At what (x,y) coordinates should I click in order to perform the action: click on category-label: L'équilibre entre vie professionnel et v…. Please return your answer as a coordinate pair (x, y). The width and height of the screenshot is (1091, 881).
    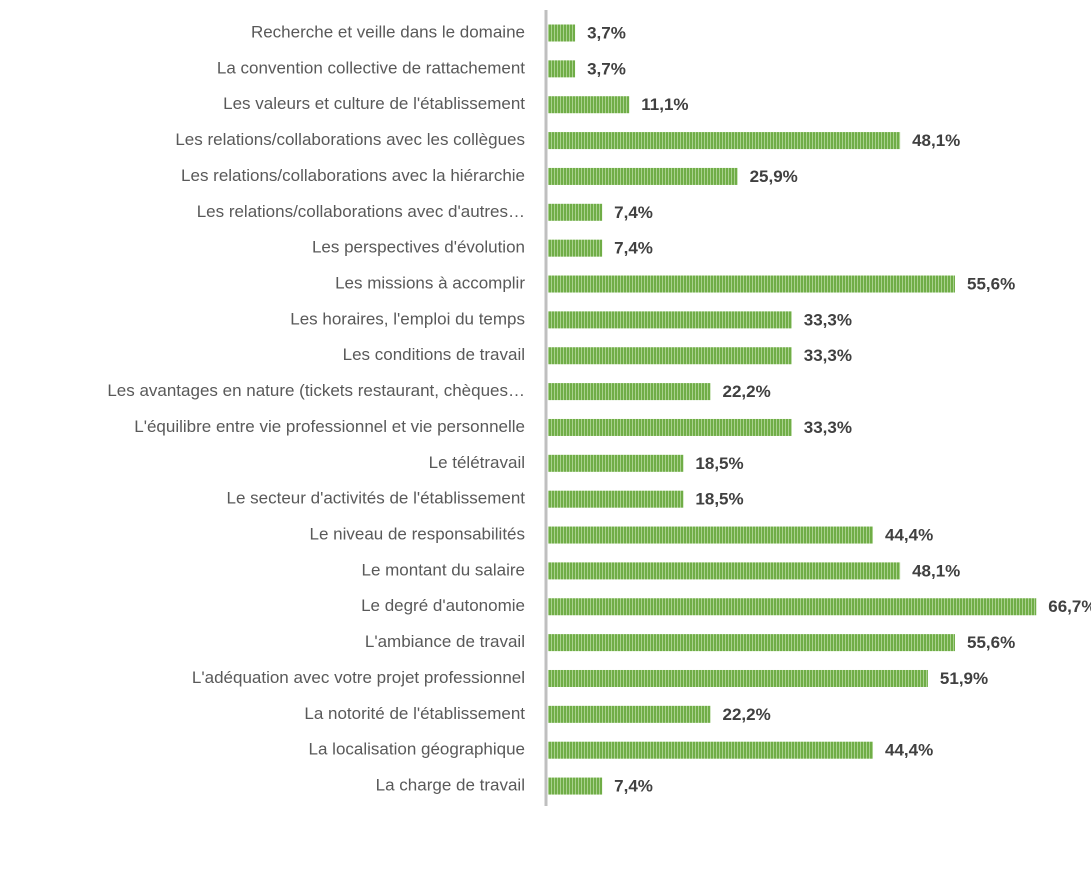
    Looking at the image, I should click on (329, 426).